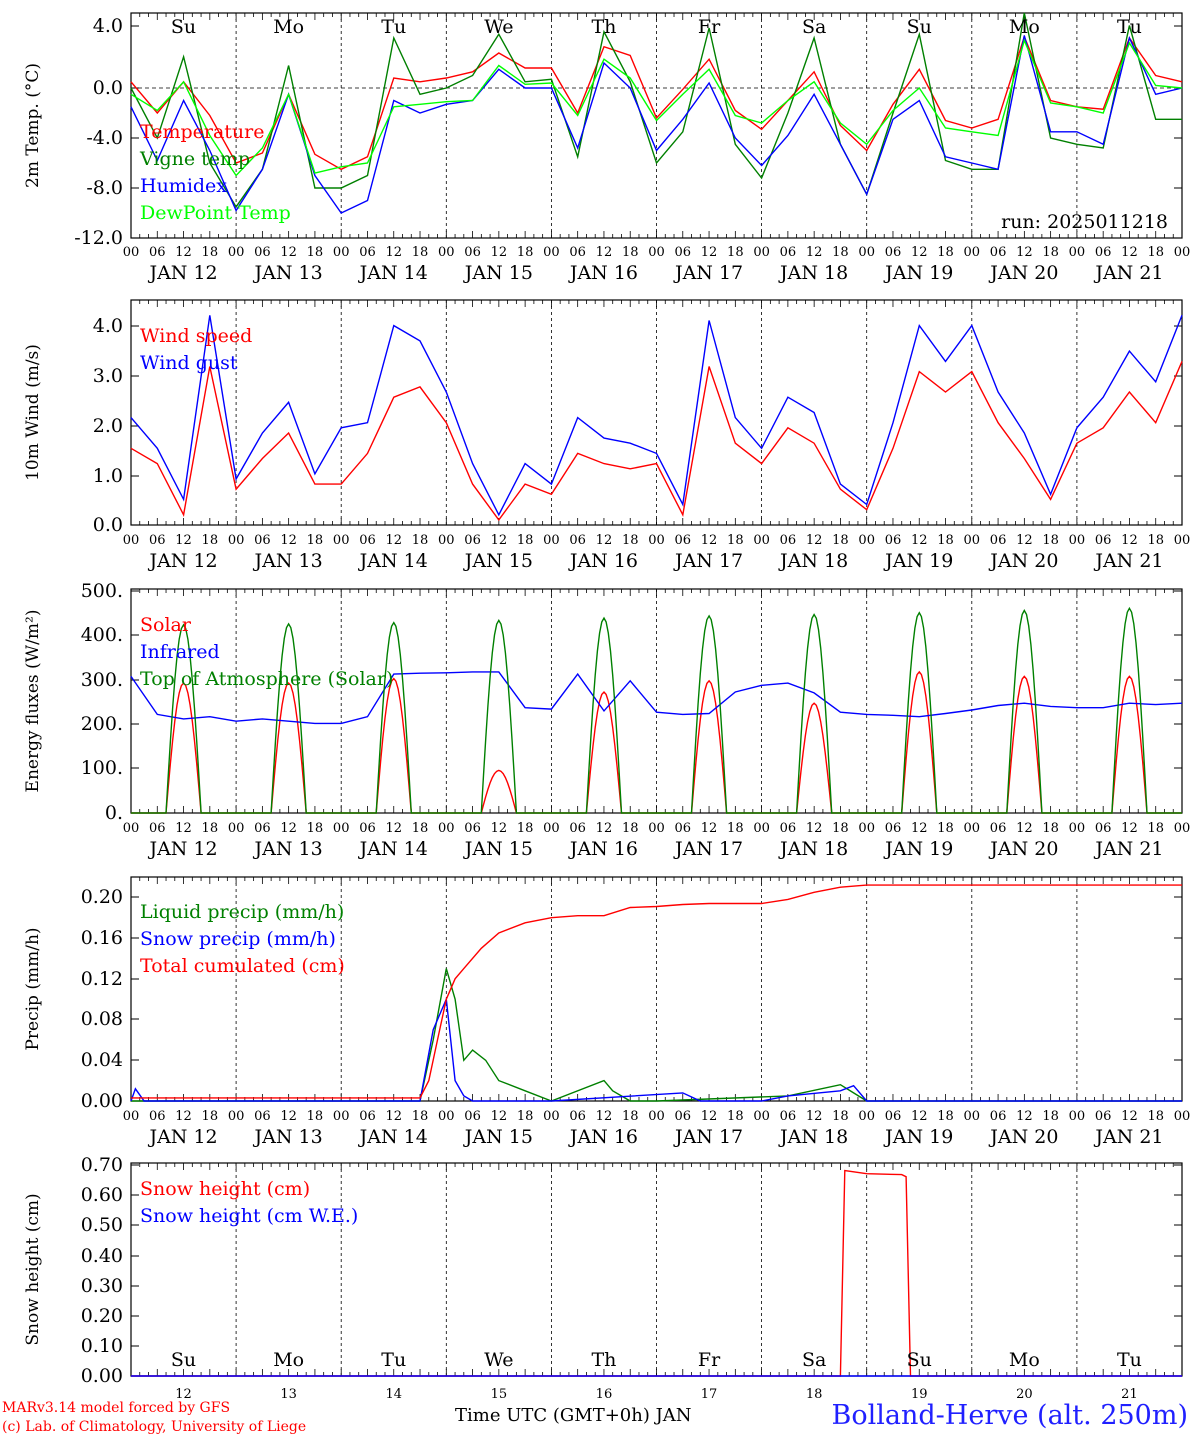  Describe the element at coordinates (1024, 27) in the screenshot. I see `weekday-label-top: Mo` at that location.